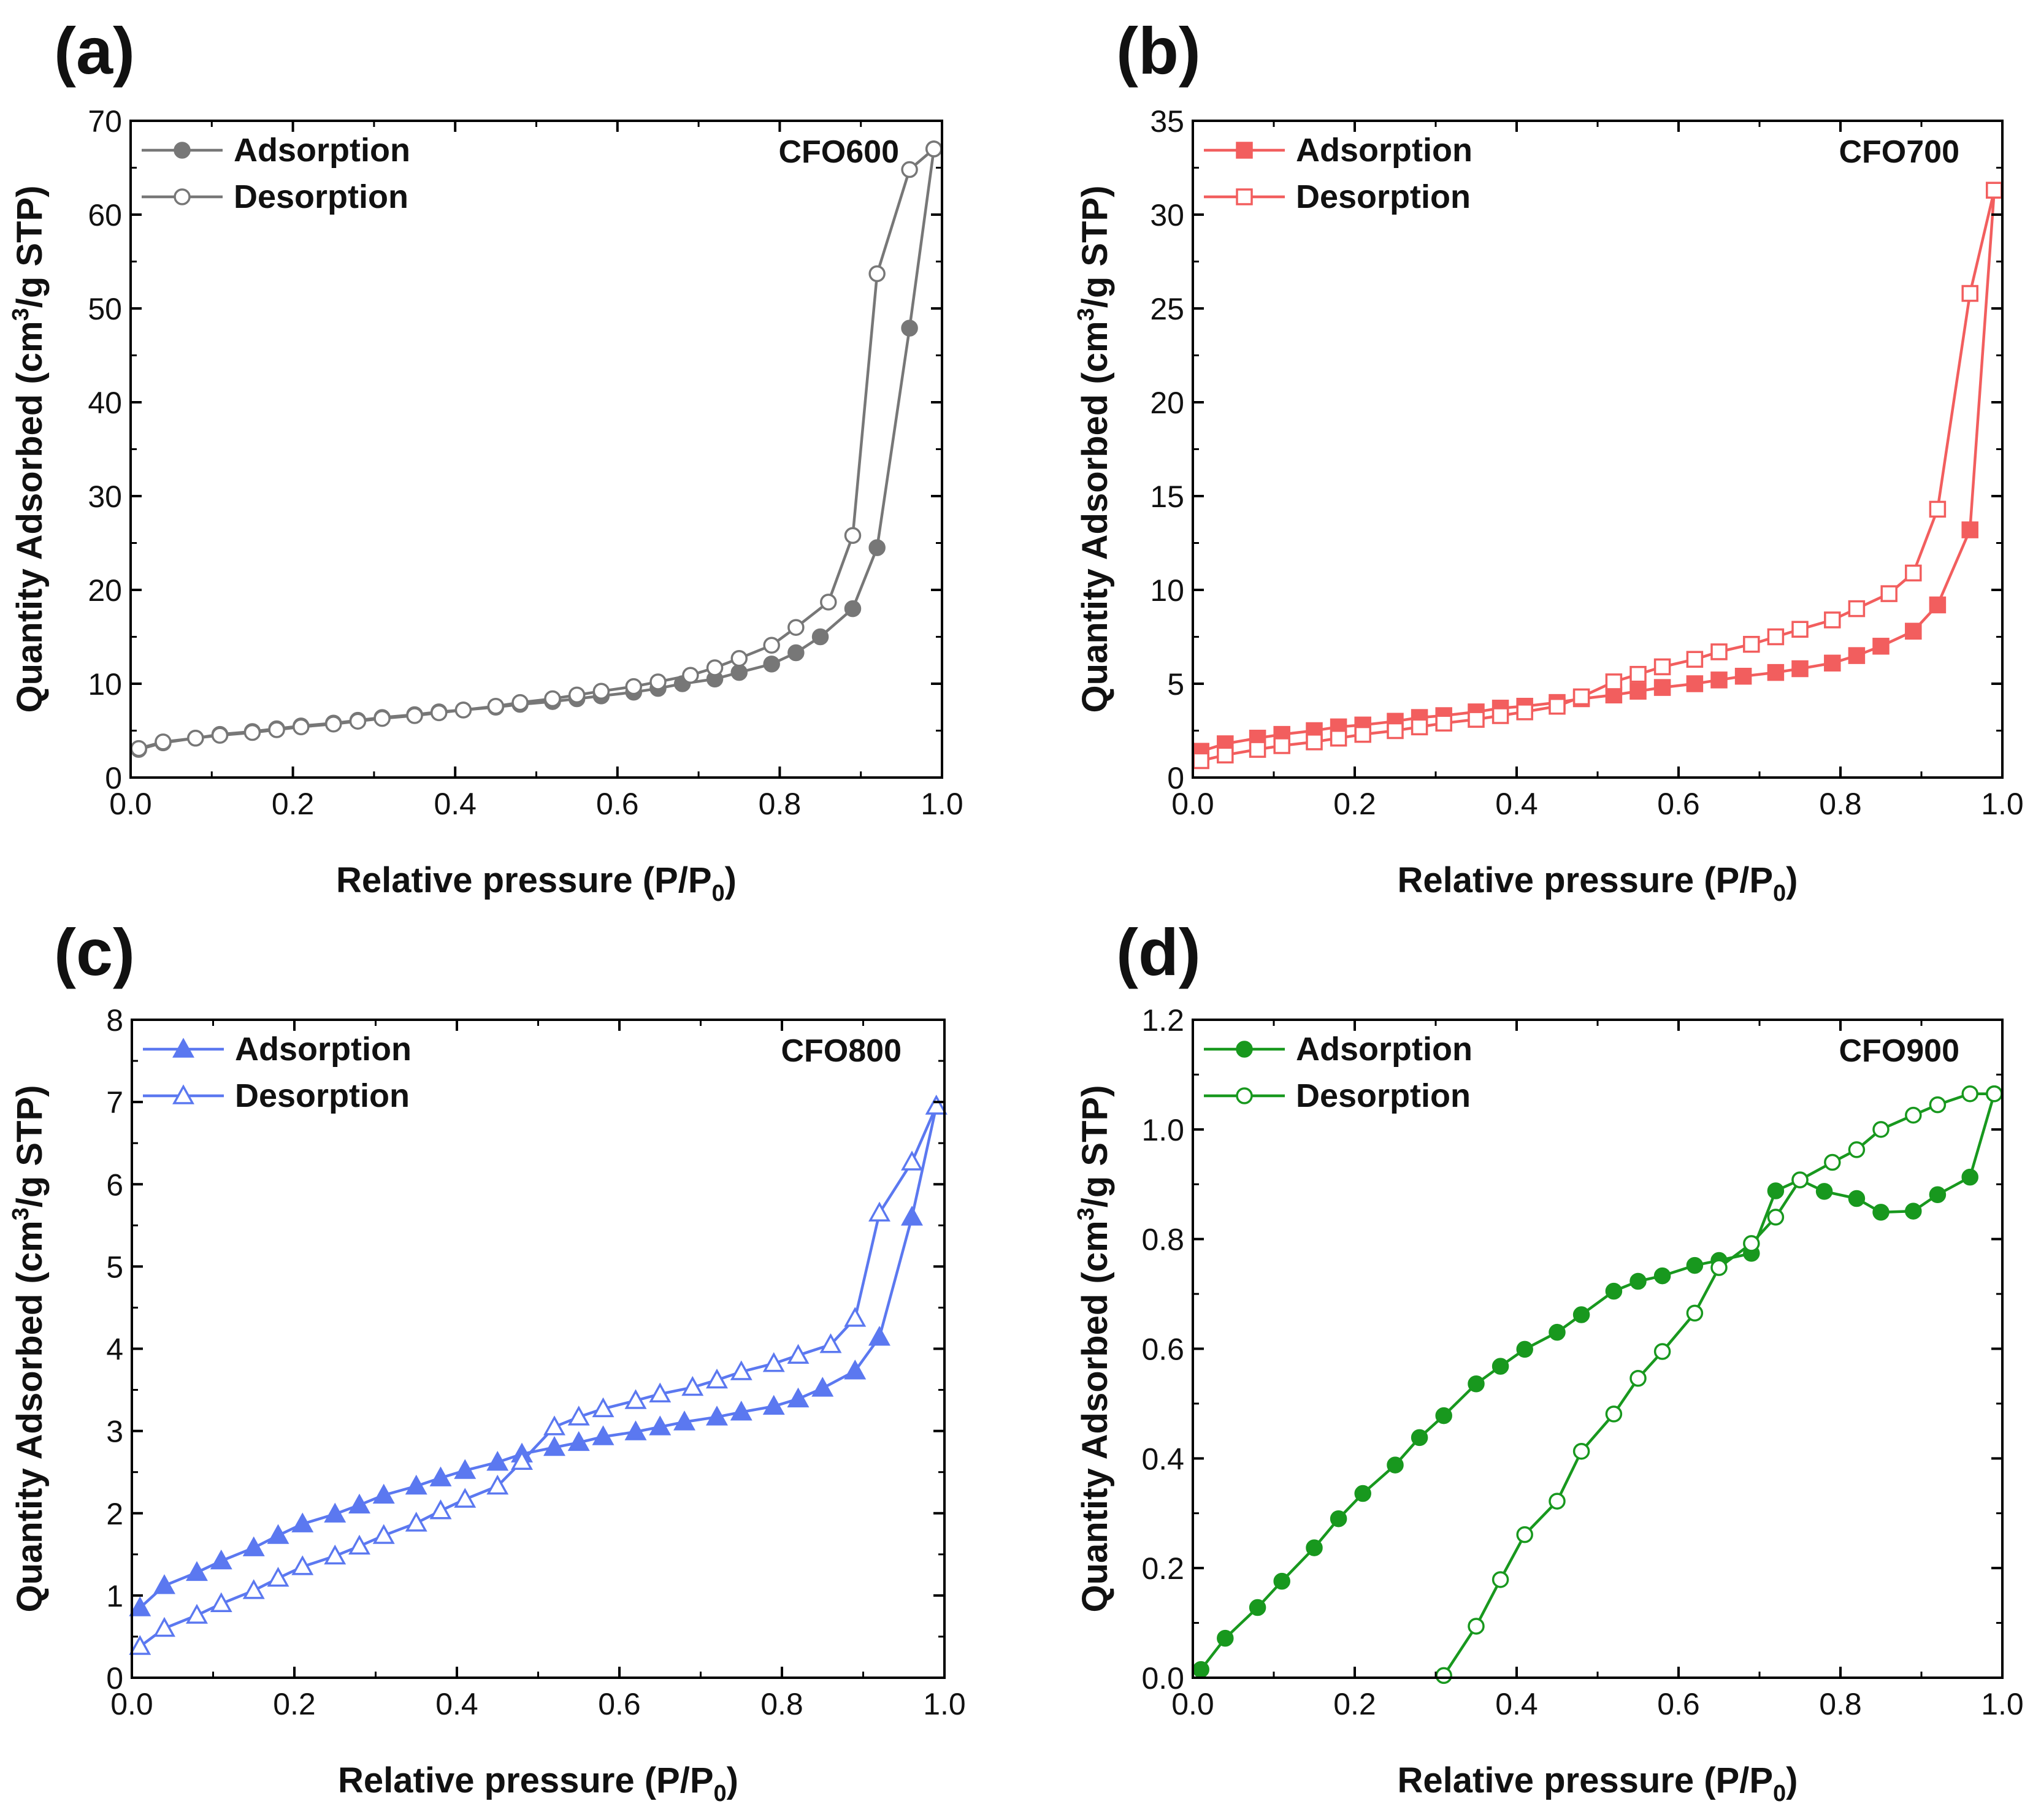  Describe the element at coordinates (1158, 50) in the screenshot. I see `panel-label: (b)` at that location.